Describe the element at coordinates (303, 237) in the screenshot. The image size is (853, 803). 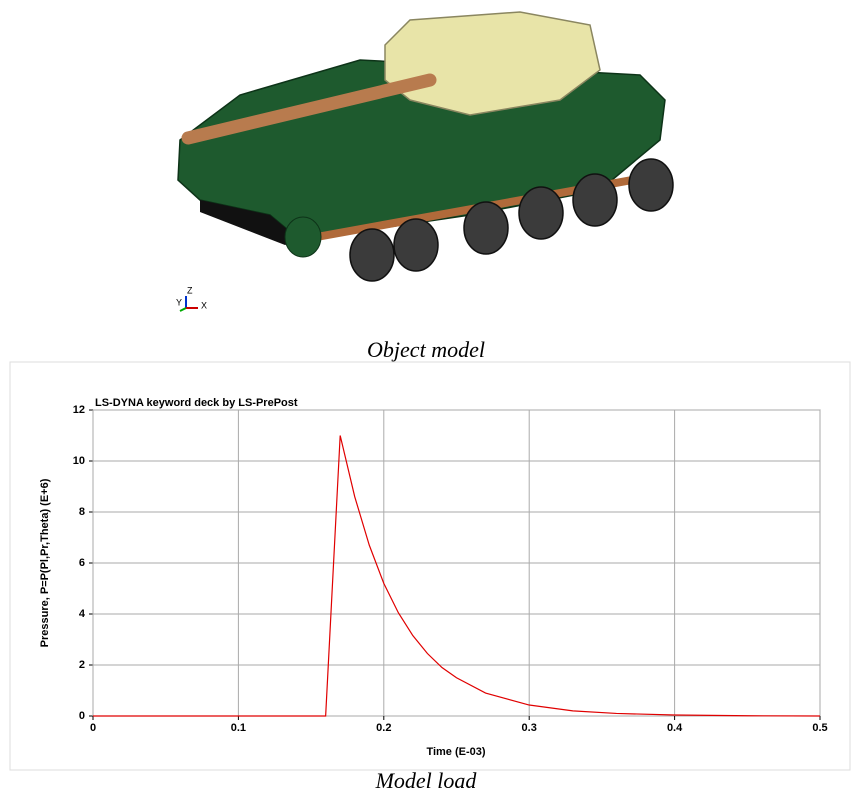
I see `sprocket` at that location.